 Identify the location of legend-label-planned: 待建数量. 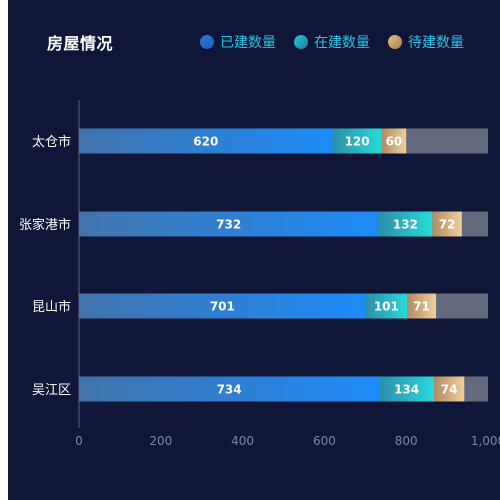
(436, 43).